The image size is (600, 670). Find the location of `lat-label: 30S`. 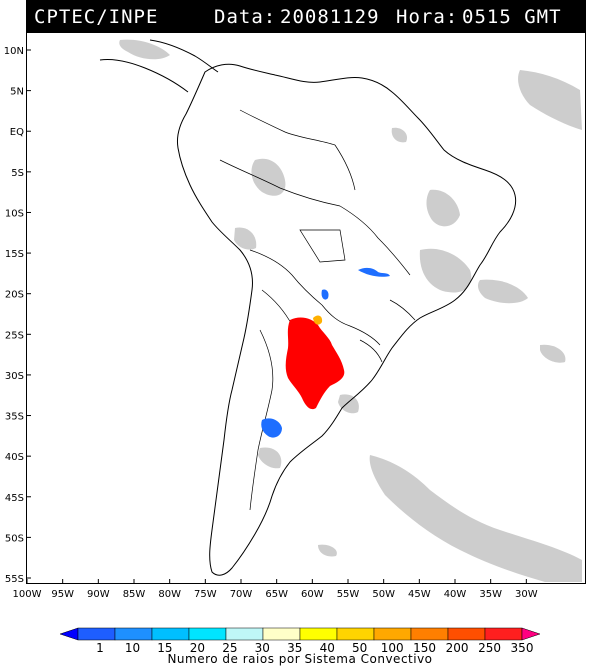

lat-label: 30S is located at coordinates (14, 376).